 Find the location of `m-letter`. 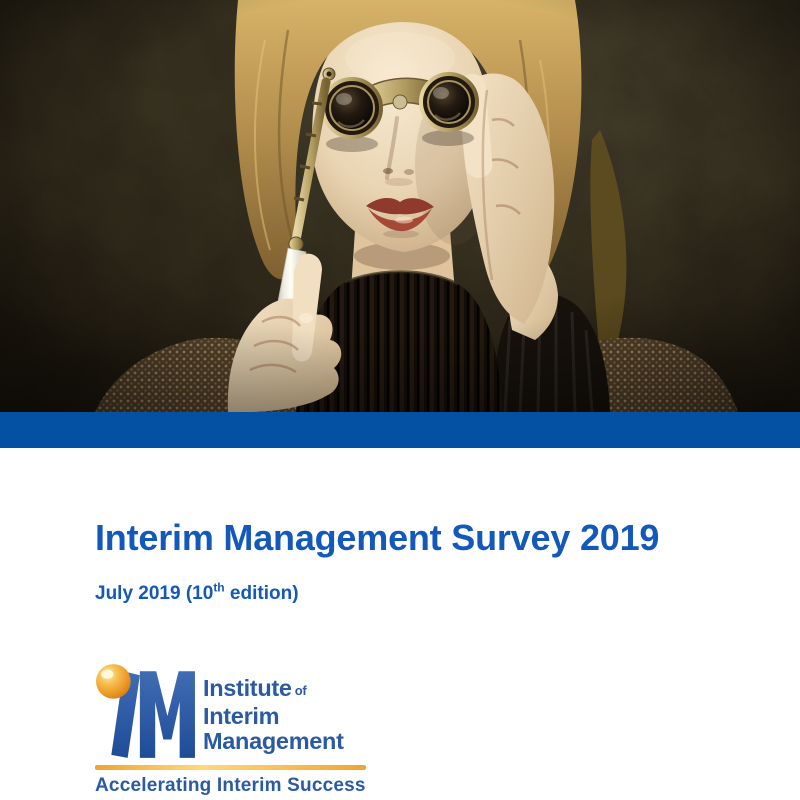

m-letter is located at coordinates (167, 714).